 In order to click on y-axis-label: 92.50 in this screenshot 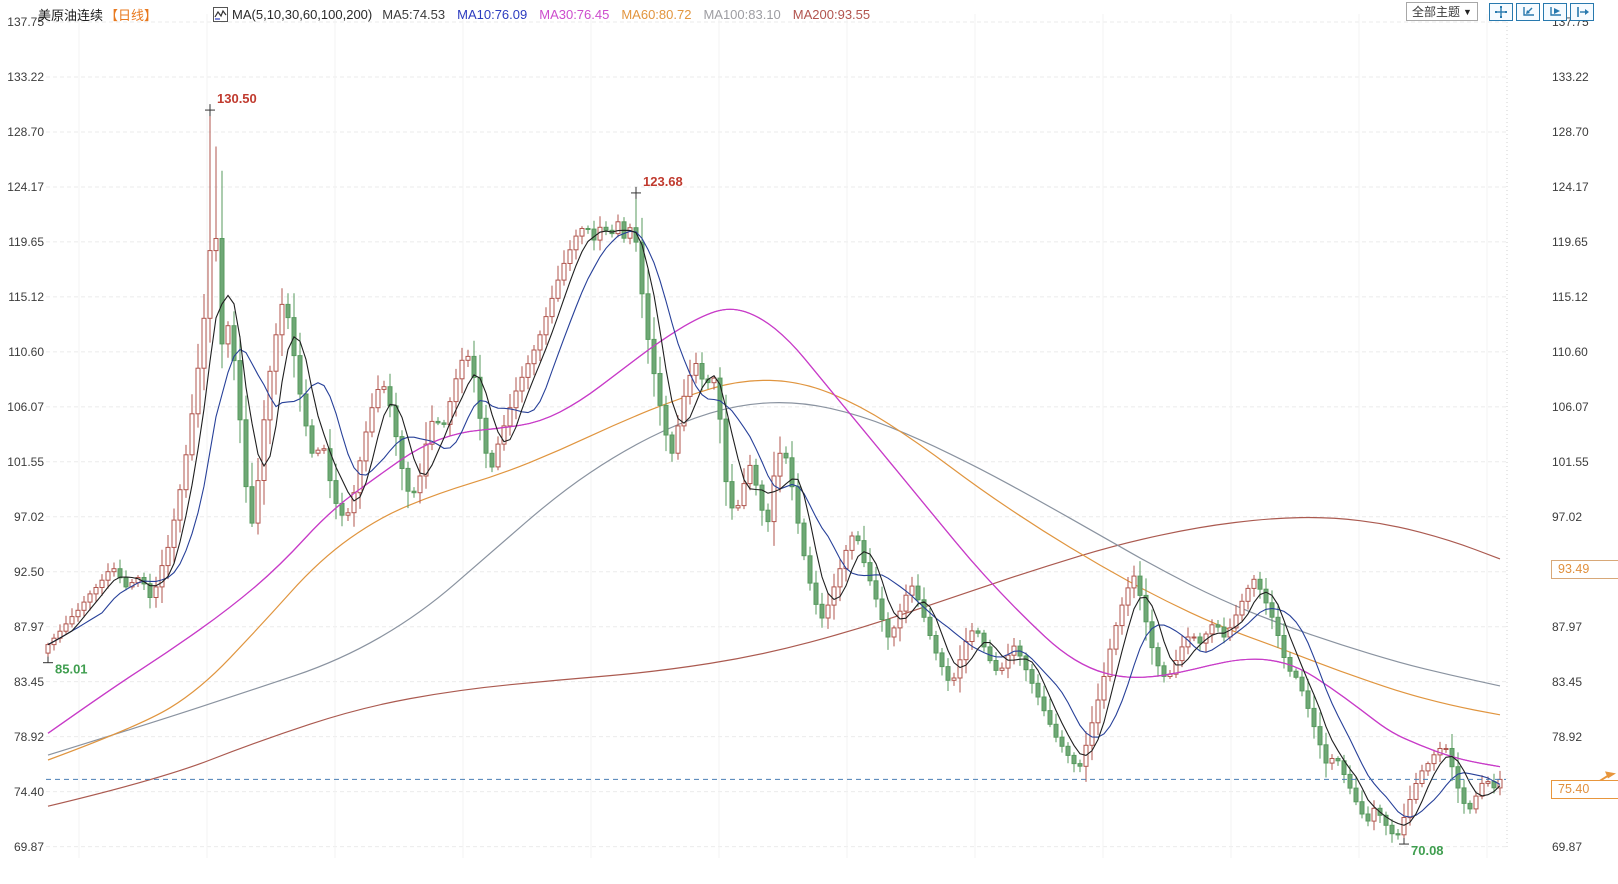, I will do `click(28, 571)`.